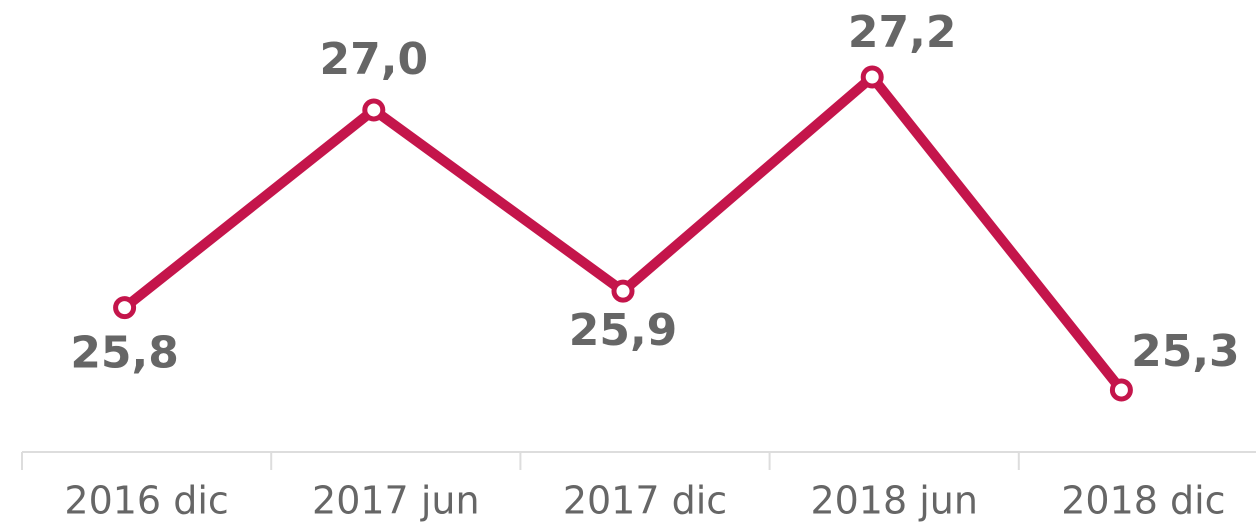 The width and height of the screenshot is (1256, 530). What do you see at coordinates (902, 32) in the screenshot?
I see `data-label: 27,2` at bounding box center [902, 32].